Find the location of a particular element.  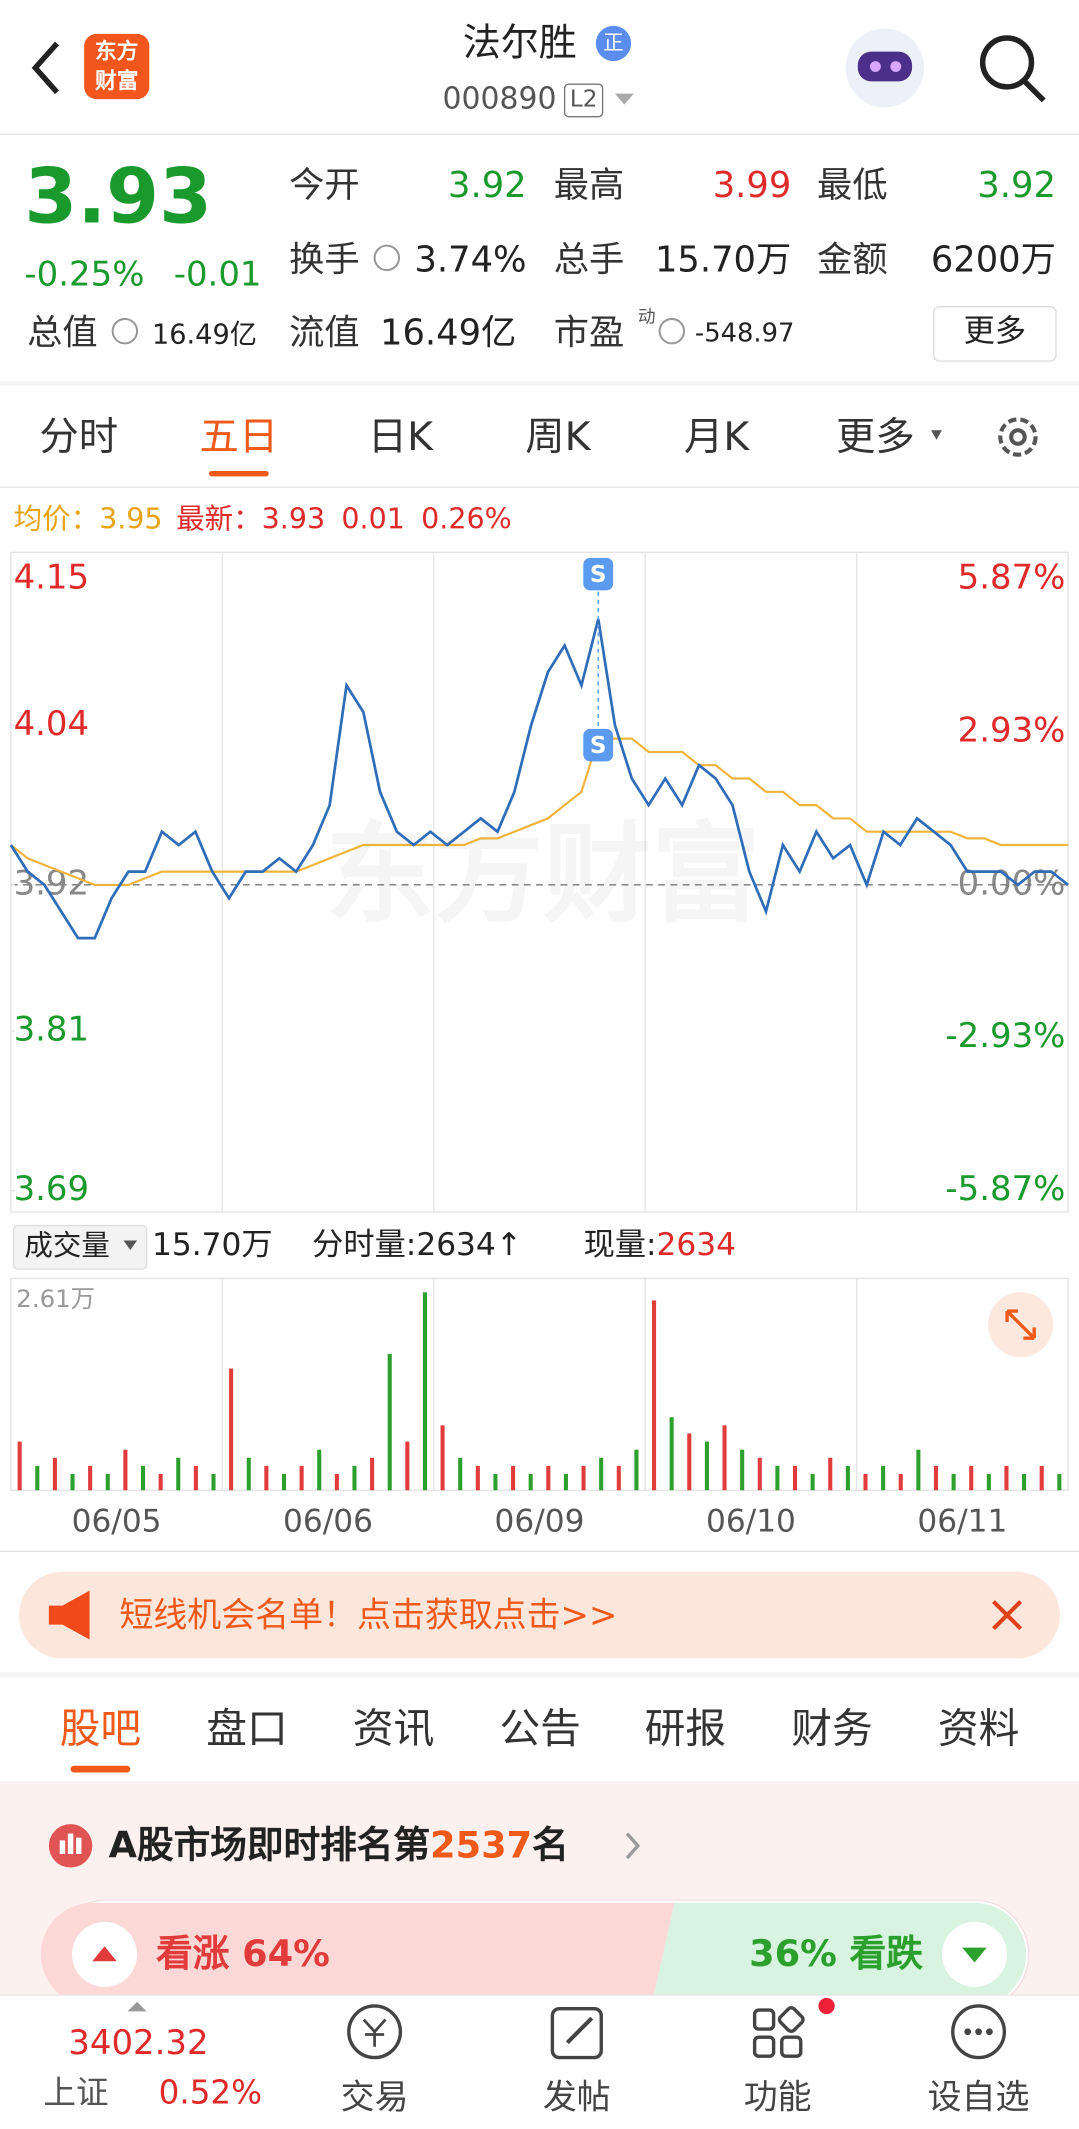

bear-bar is located at coordinates (839, 1954).